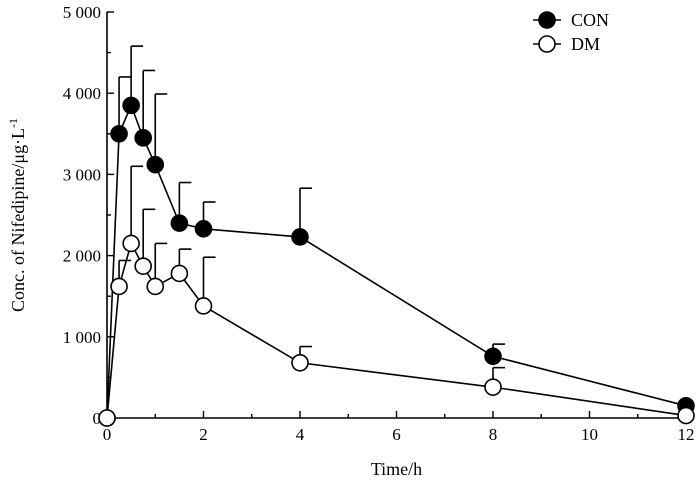 The height and width of the screenshot is (485, 700). Describe the element at coordinates (13, 123) in the screenshot. I see `y-axis-title-superscript: -1` at that location.